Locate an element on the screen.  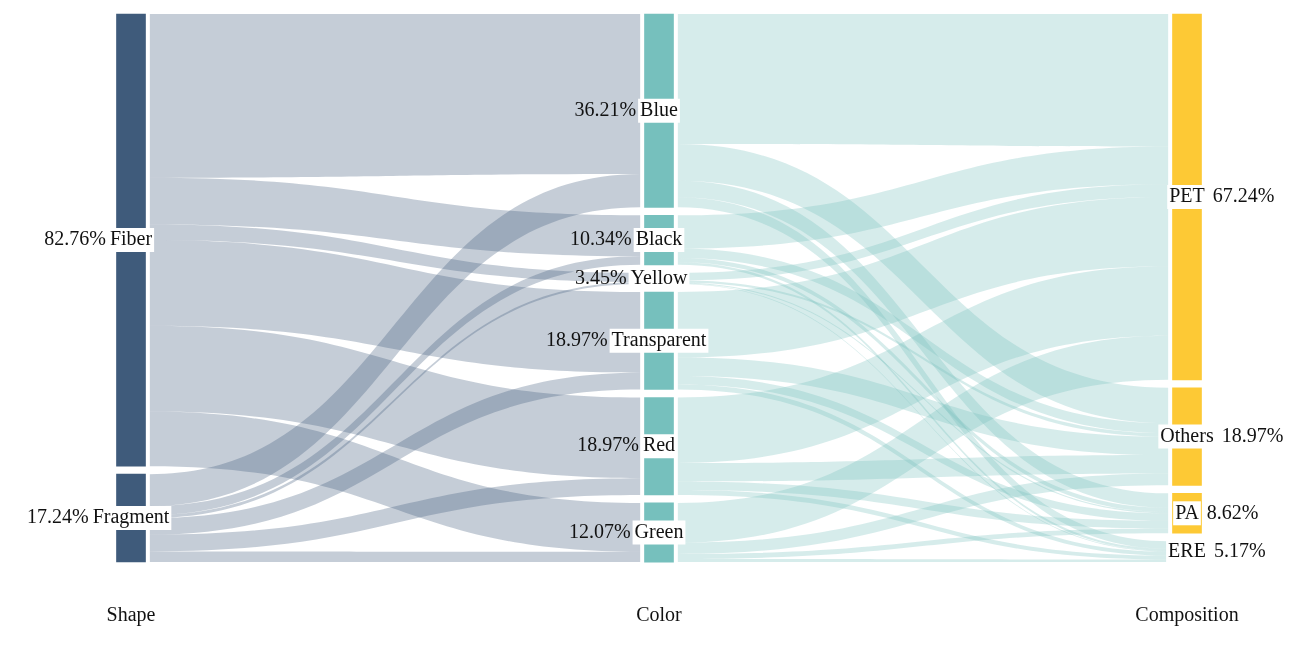
series-label: Red is located at coordinates (659, 444).